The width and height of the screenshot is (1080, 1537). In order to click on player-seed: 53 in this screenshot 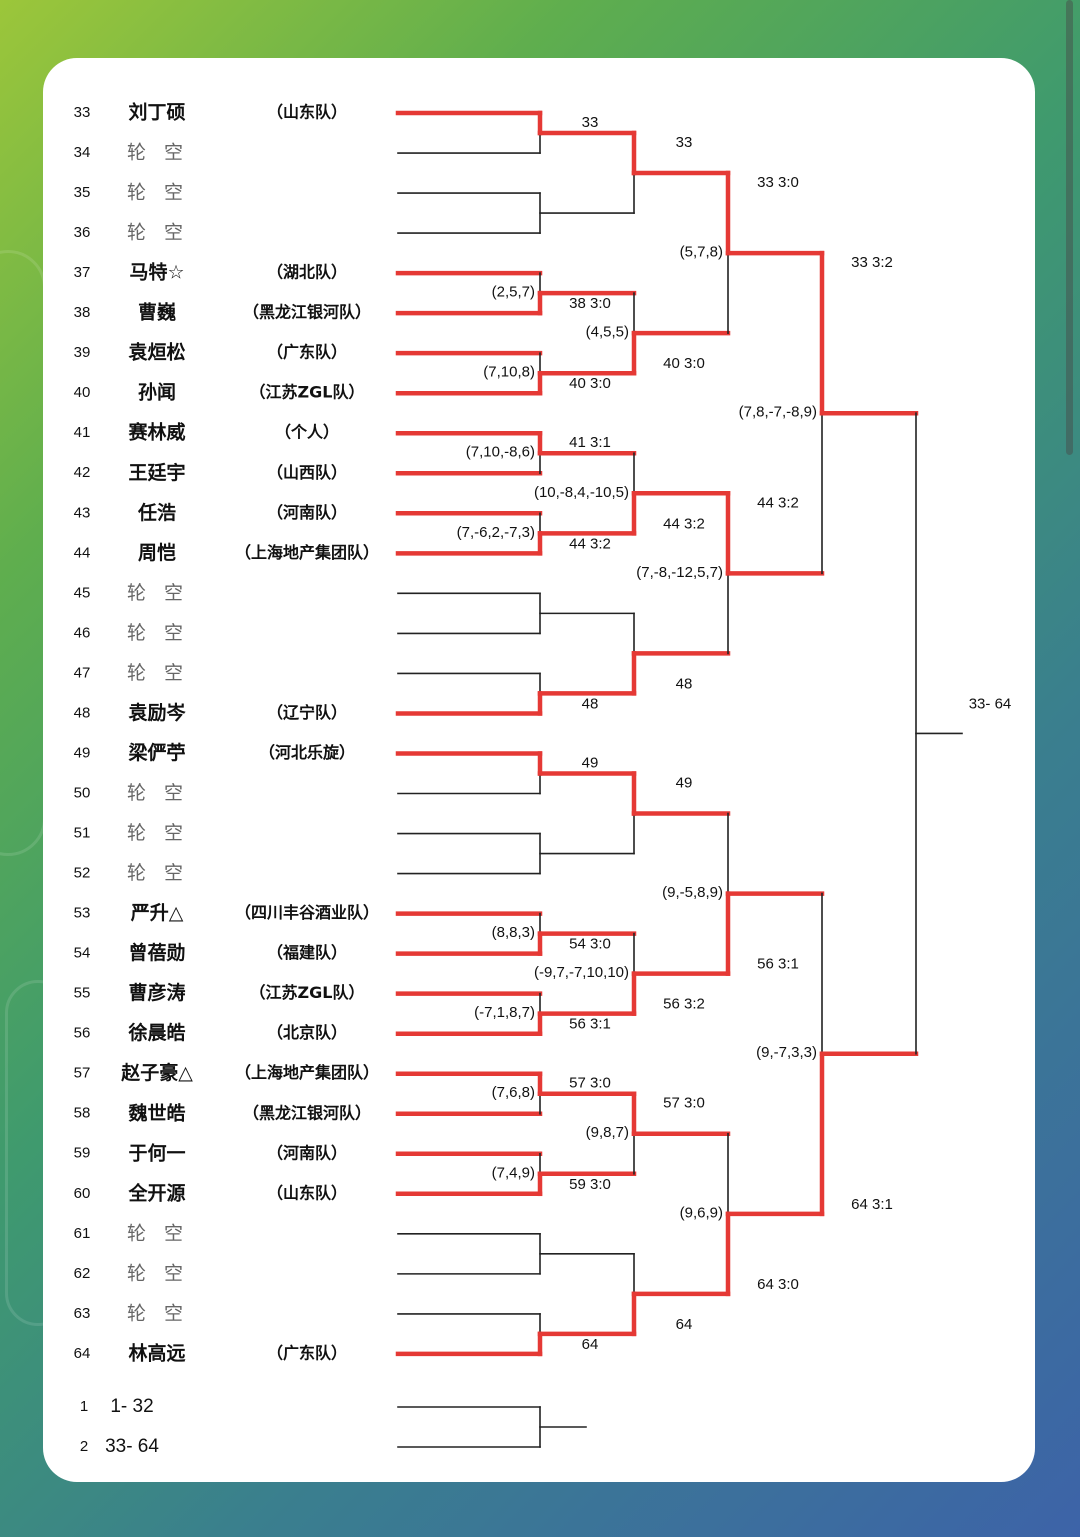, I will do `click(82, 913)`.